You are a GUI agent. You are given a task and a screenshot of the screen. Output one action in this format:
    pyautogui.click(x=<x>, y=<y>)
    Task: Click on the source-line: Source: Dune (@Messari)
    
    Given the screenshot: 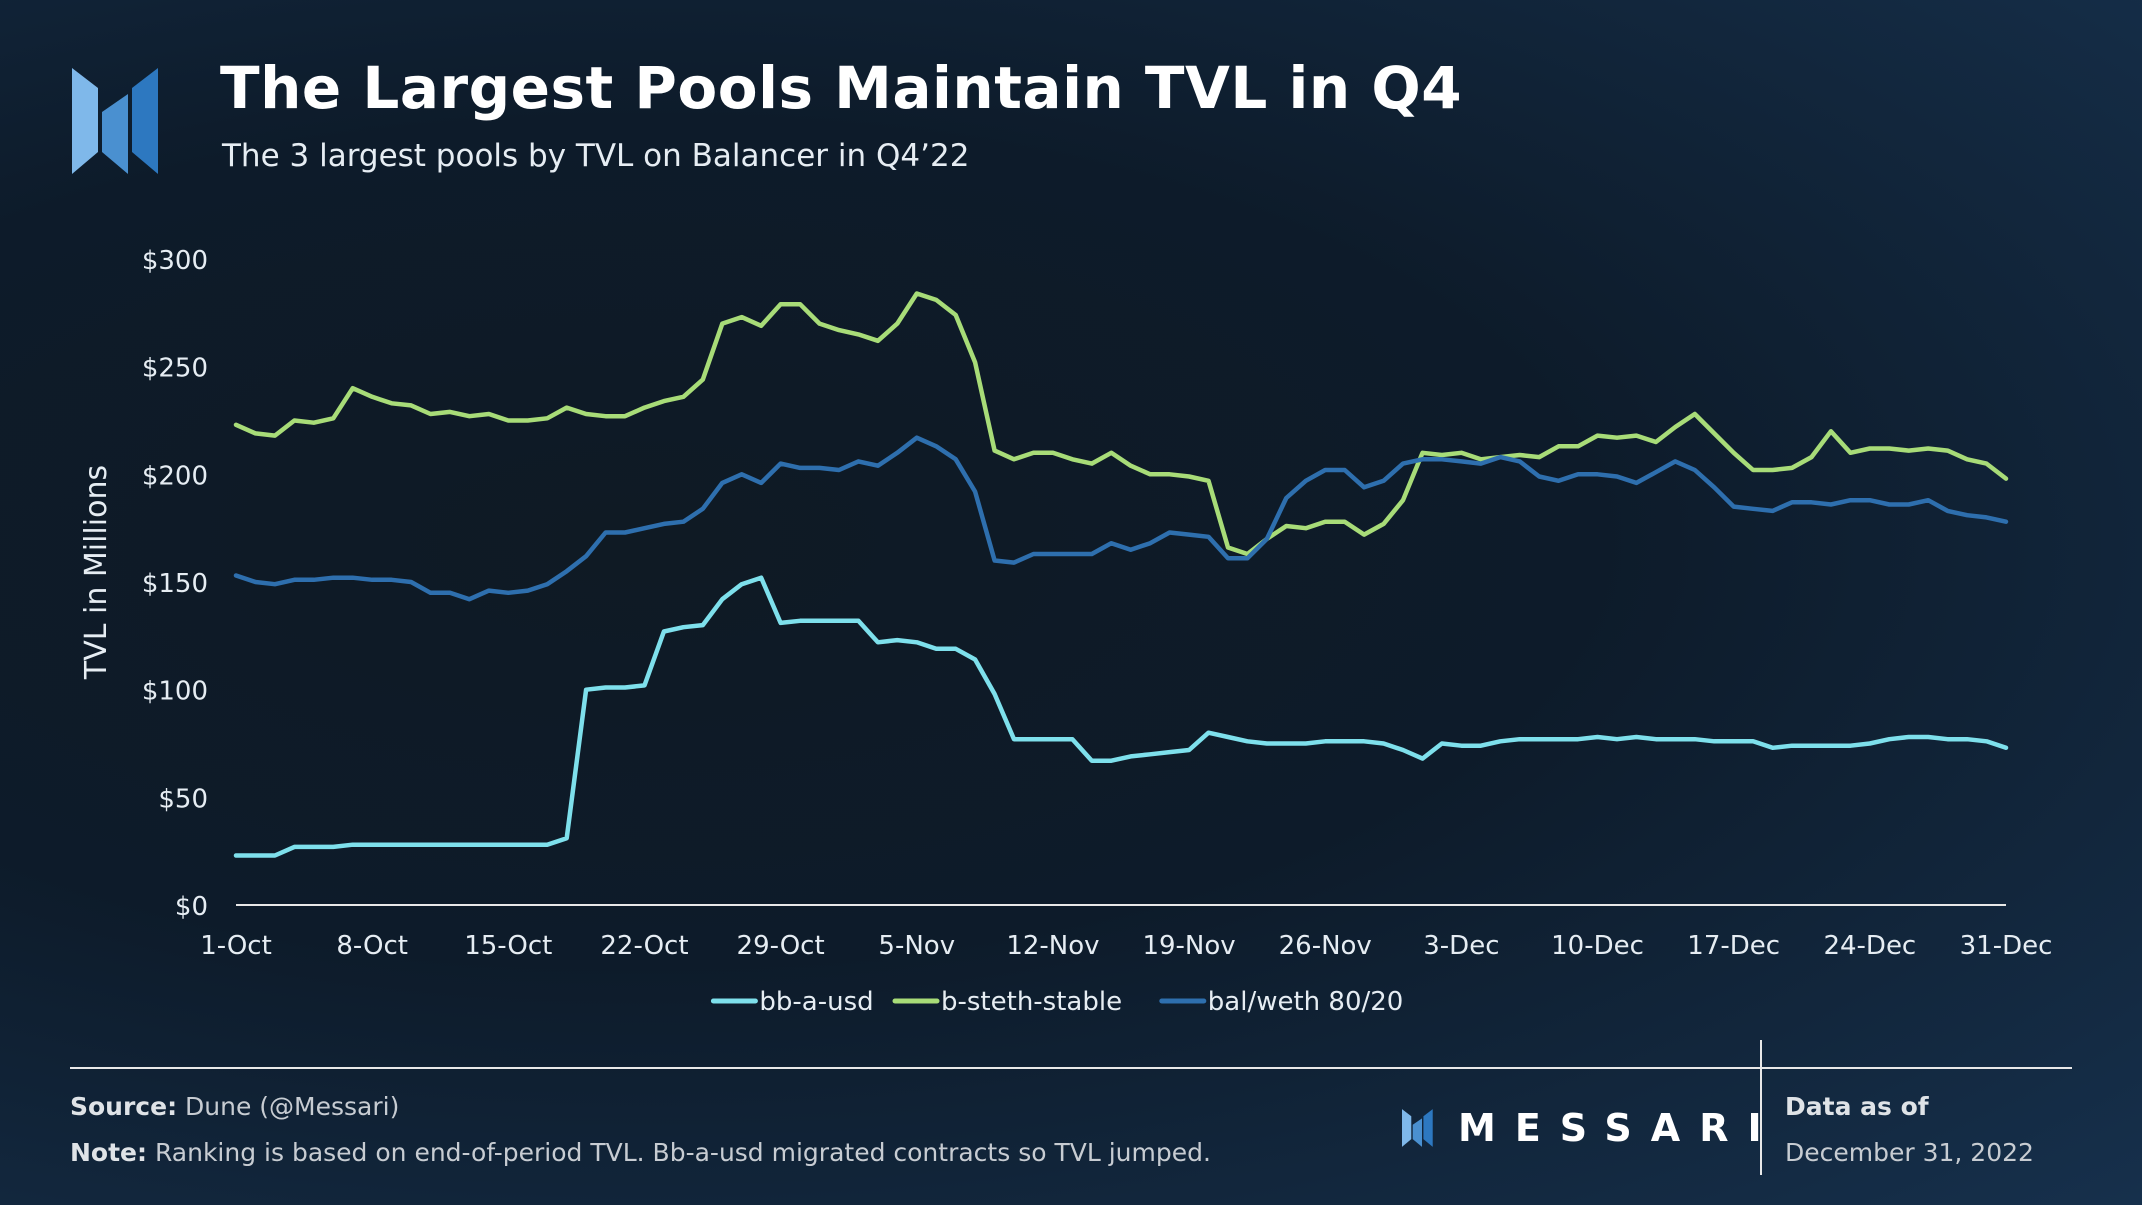 What is the action you would take?
    pyautogui.click(x=234, y=1106)
    